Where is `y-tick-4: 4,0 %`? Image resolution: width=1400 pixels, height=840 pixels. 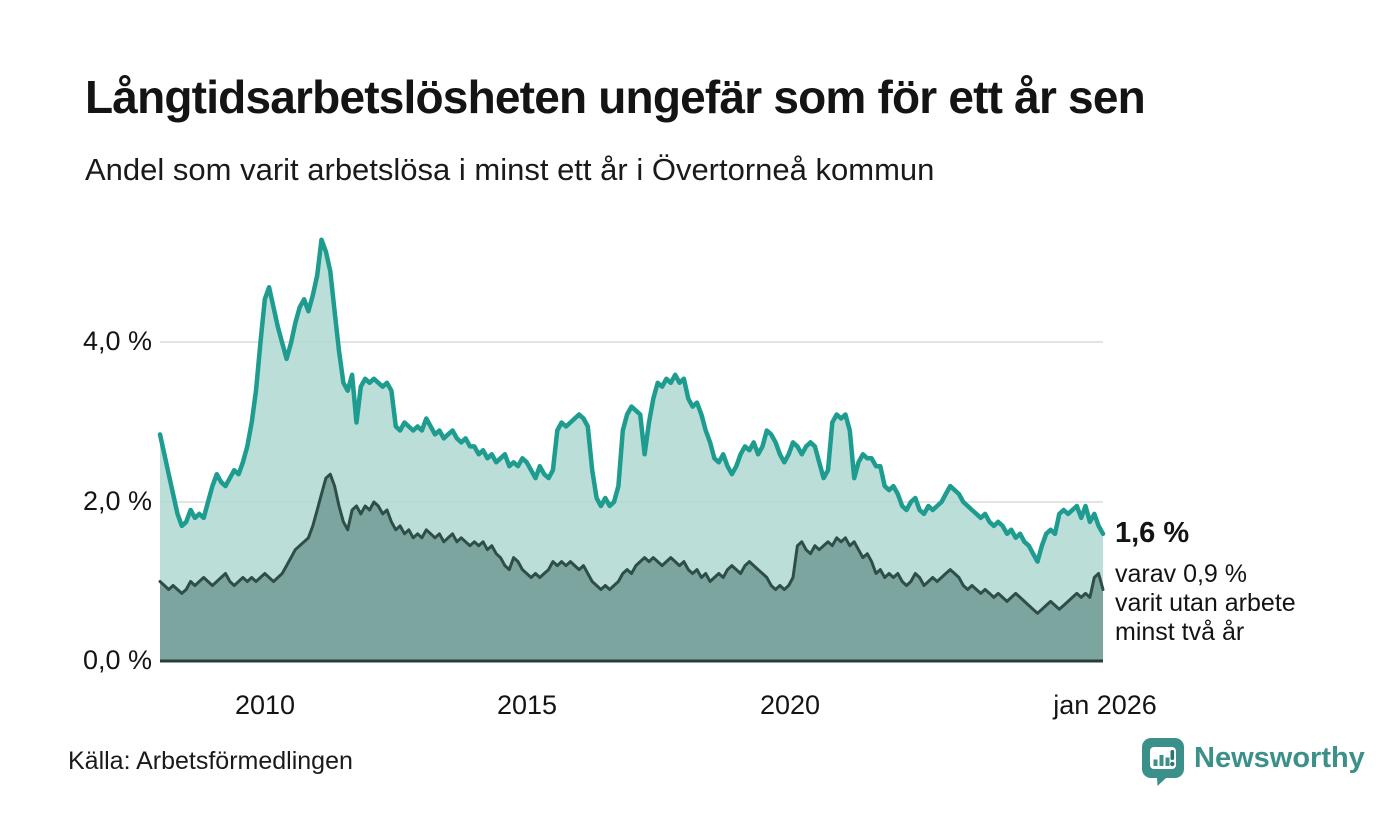
y-tick-4: 4,0 % is located at coordinates (117, 341).